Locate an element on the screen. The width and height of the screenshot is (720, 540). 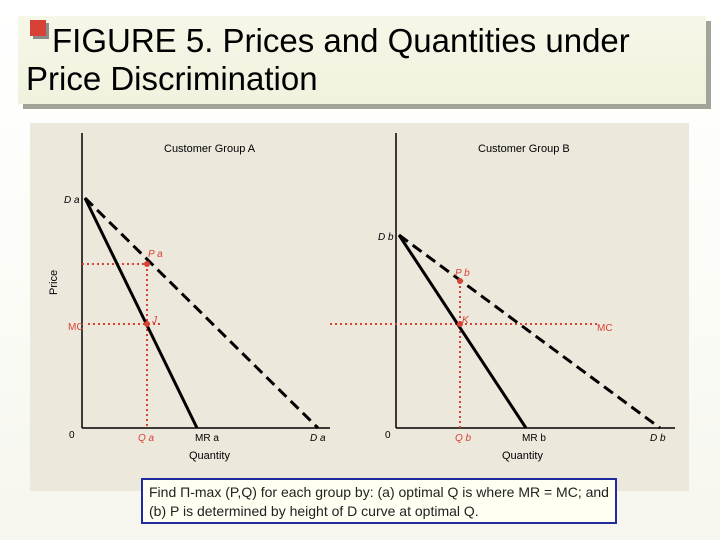
demand-curve-a is located at coordinates (201, 313).